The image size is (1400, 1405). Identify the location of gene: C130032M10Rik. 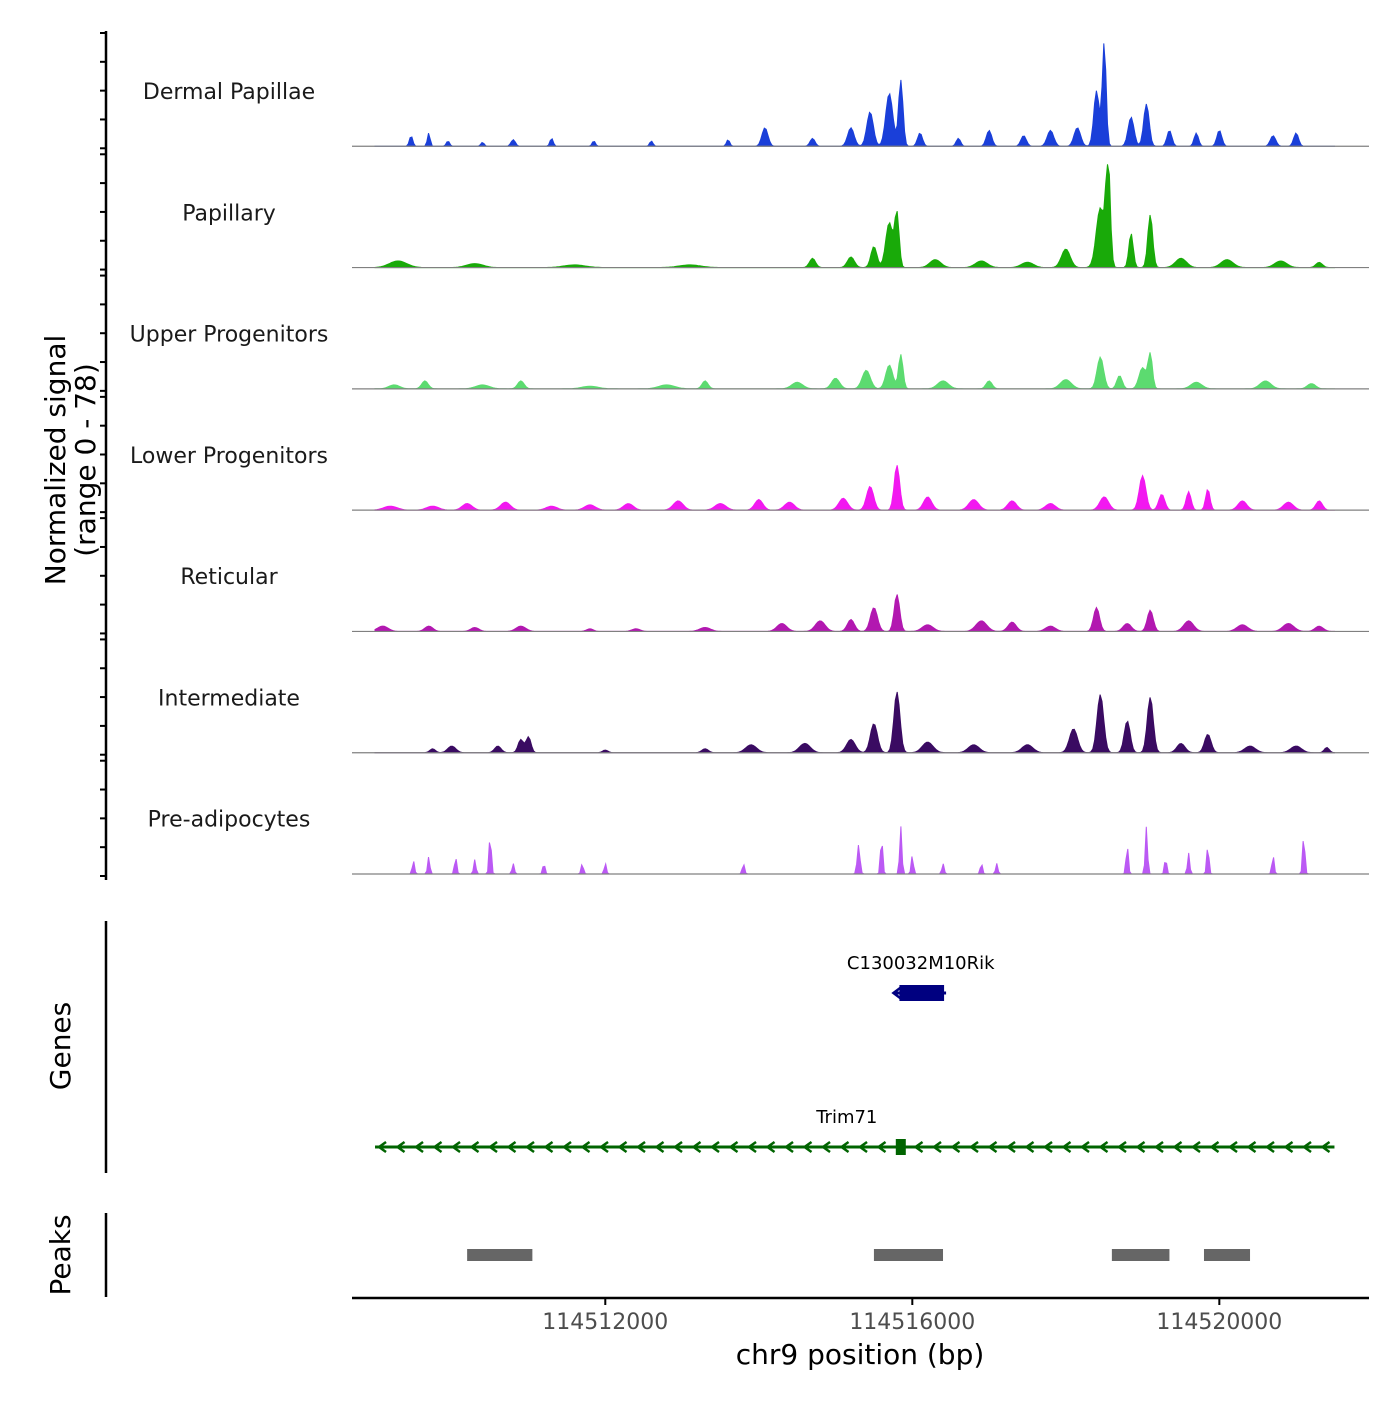
(921, 977).